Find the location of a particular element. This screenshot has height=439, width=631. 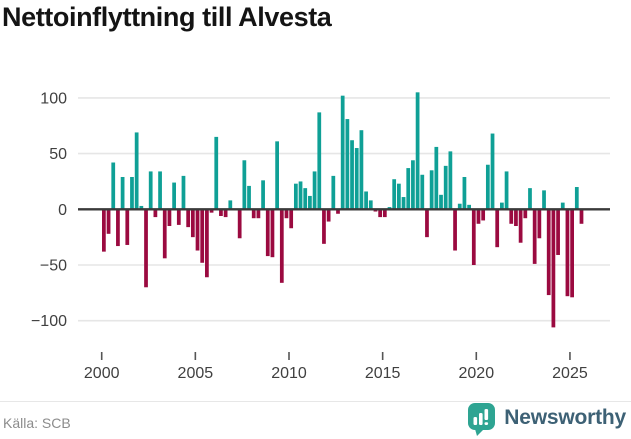

newsworthy-logo: Newsworthy is located at coordinates (546, 418).